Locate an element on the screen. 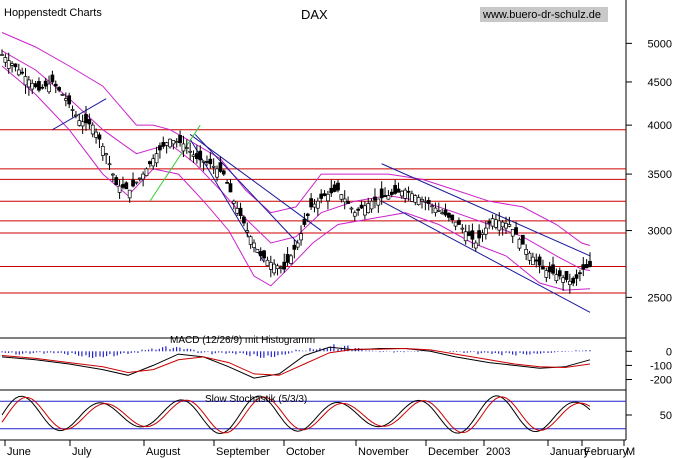  x-tick-label: October is located at coordinates (305, 452).